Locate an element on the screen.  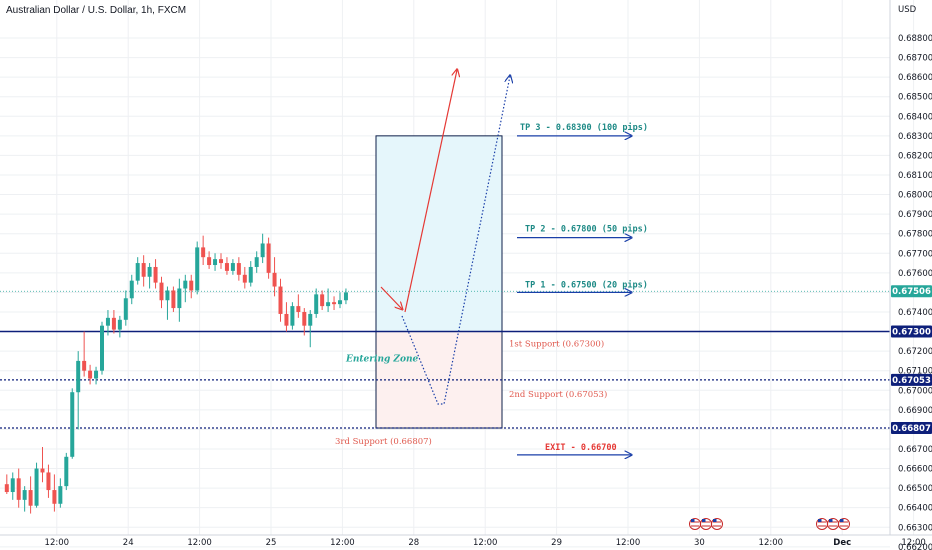
price-tick-label: 0.66700 is located at coordinates (915, 450).